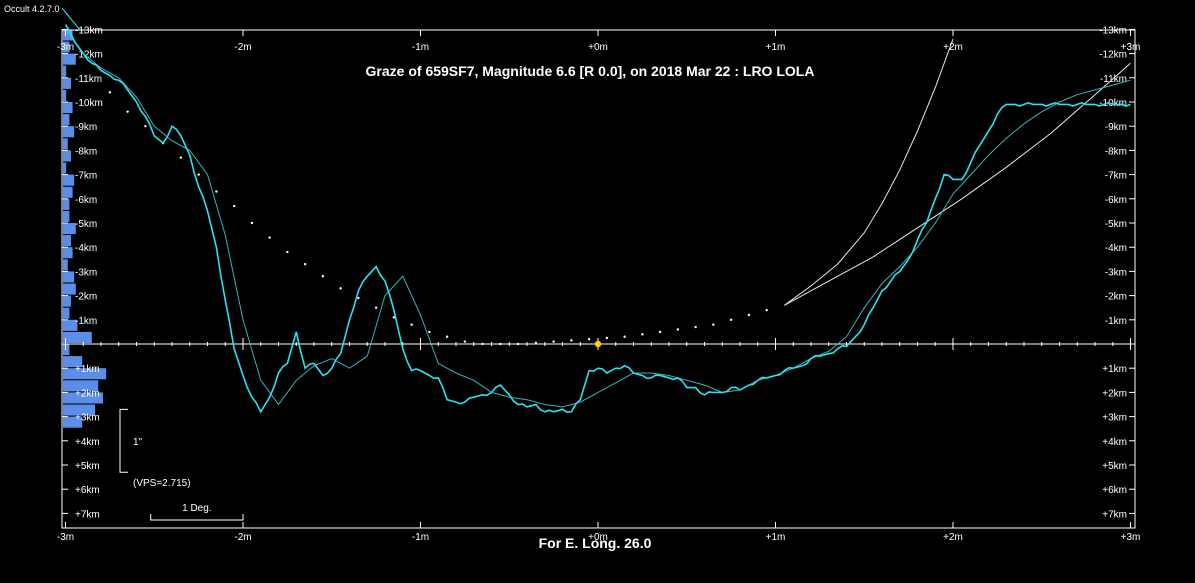 This screenshot has height=583, width=1195. Describe the element at coordinates (86, 127) in the screenshot. I see `y-tick-label-left: -9km` at that location.